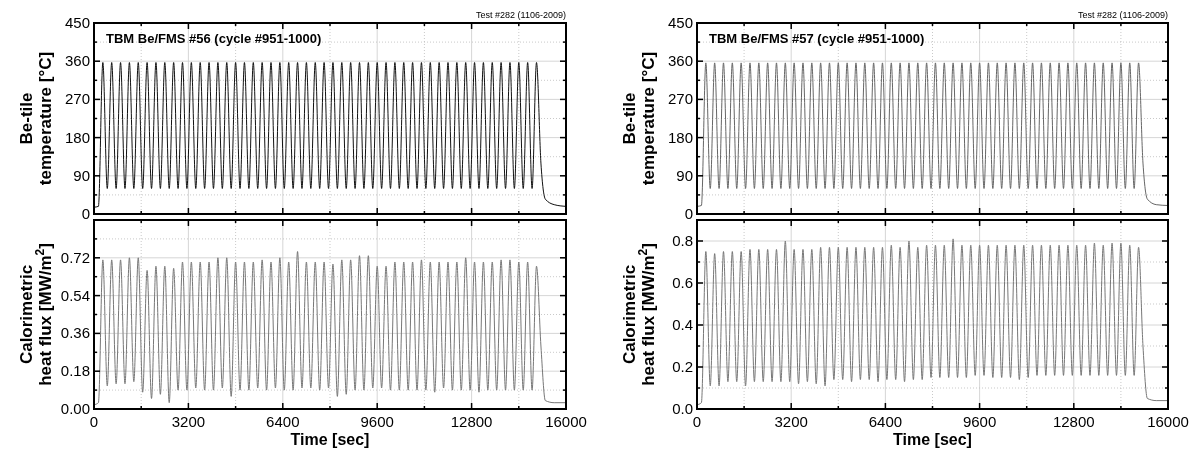  What do you see at coordinates (682, 282) in the screenshot?
I see `y-tick-label: 0.6` at bounding box center [682, 282].